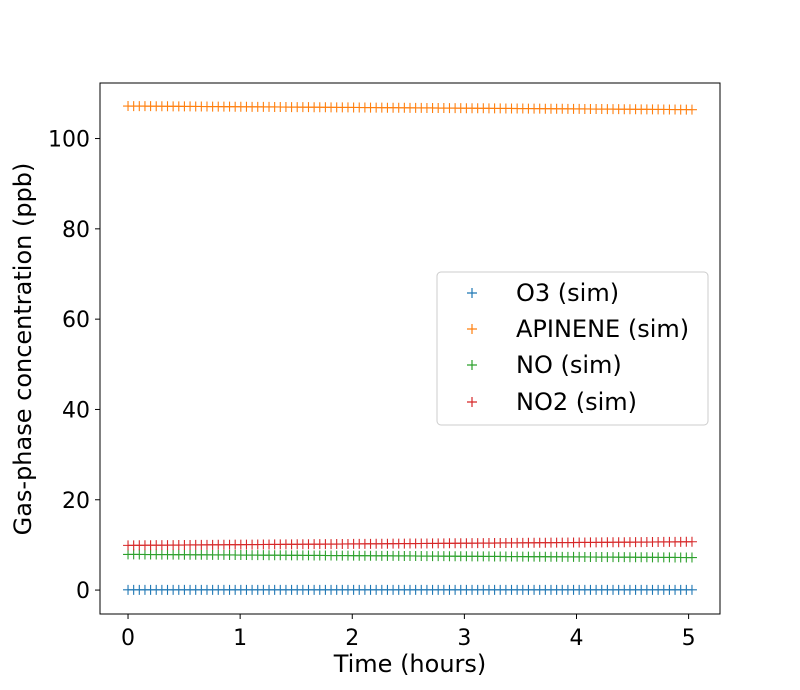 The height and width of the screenshot is (690, 800). What do you see at coordinates (352, 638) in the screenshot?
I see `x-tick-label: 2` at bounding box center [352, 638].